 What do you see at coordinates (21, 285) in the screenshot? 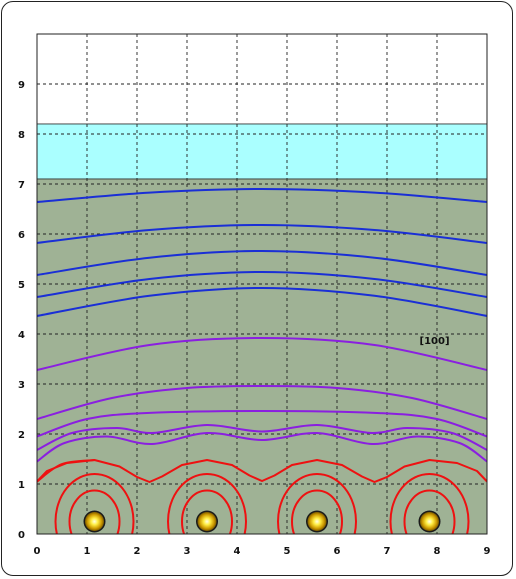
I see `y-tick-label: 5` at bounding box center [21, 285].